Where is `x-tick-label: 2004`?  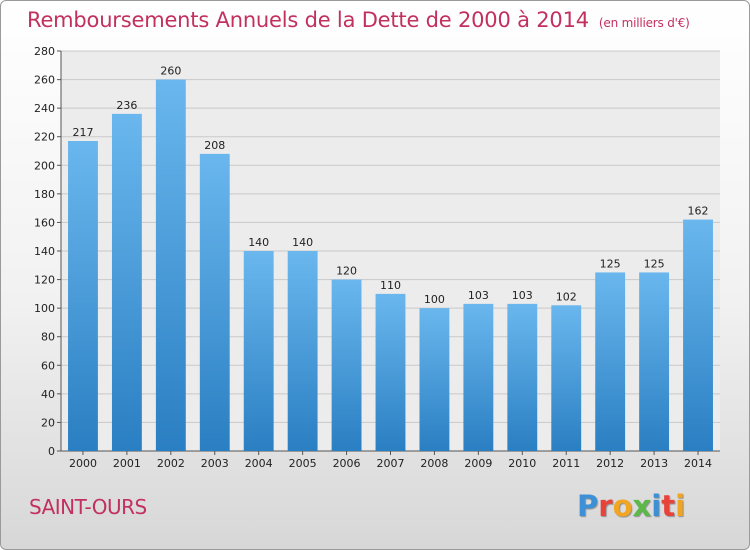
x-tick-label: 2004 is located at coordinates (259, 463).